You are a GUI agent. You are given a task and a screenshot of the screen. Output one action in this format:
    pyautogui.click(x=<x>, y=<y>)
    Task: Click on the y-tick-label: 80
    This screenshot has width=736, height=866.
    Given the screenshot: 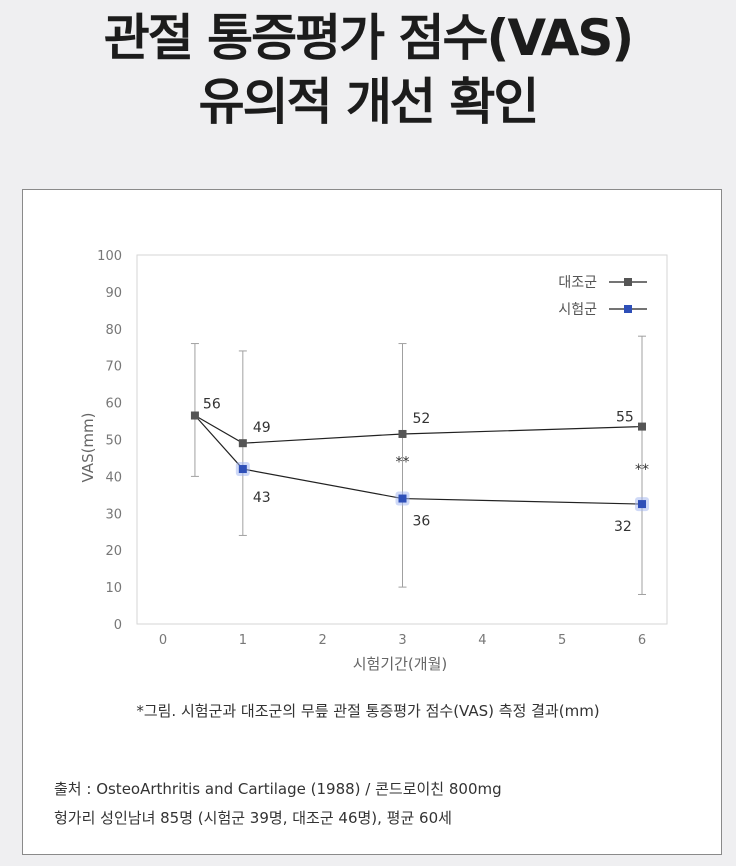 What is the action you would take?
    pyautogui.click(x=113, y=330)
    